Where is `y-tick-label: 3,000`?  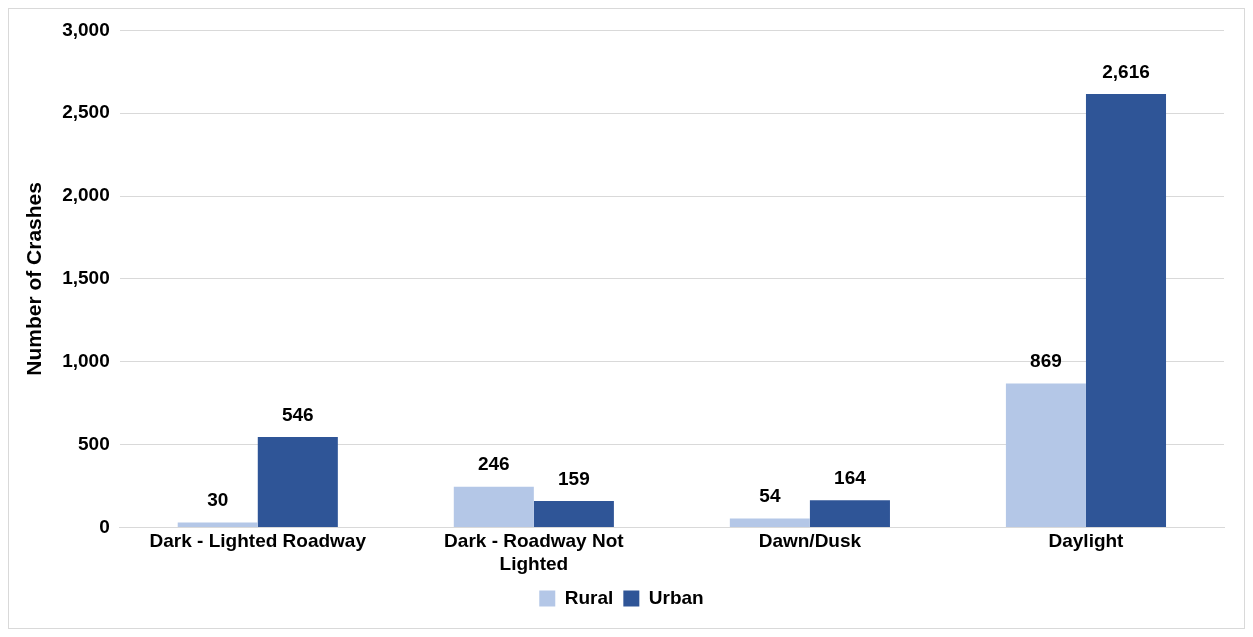
y-tick-label: 3,000 is located at coordinates (86, 29).